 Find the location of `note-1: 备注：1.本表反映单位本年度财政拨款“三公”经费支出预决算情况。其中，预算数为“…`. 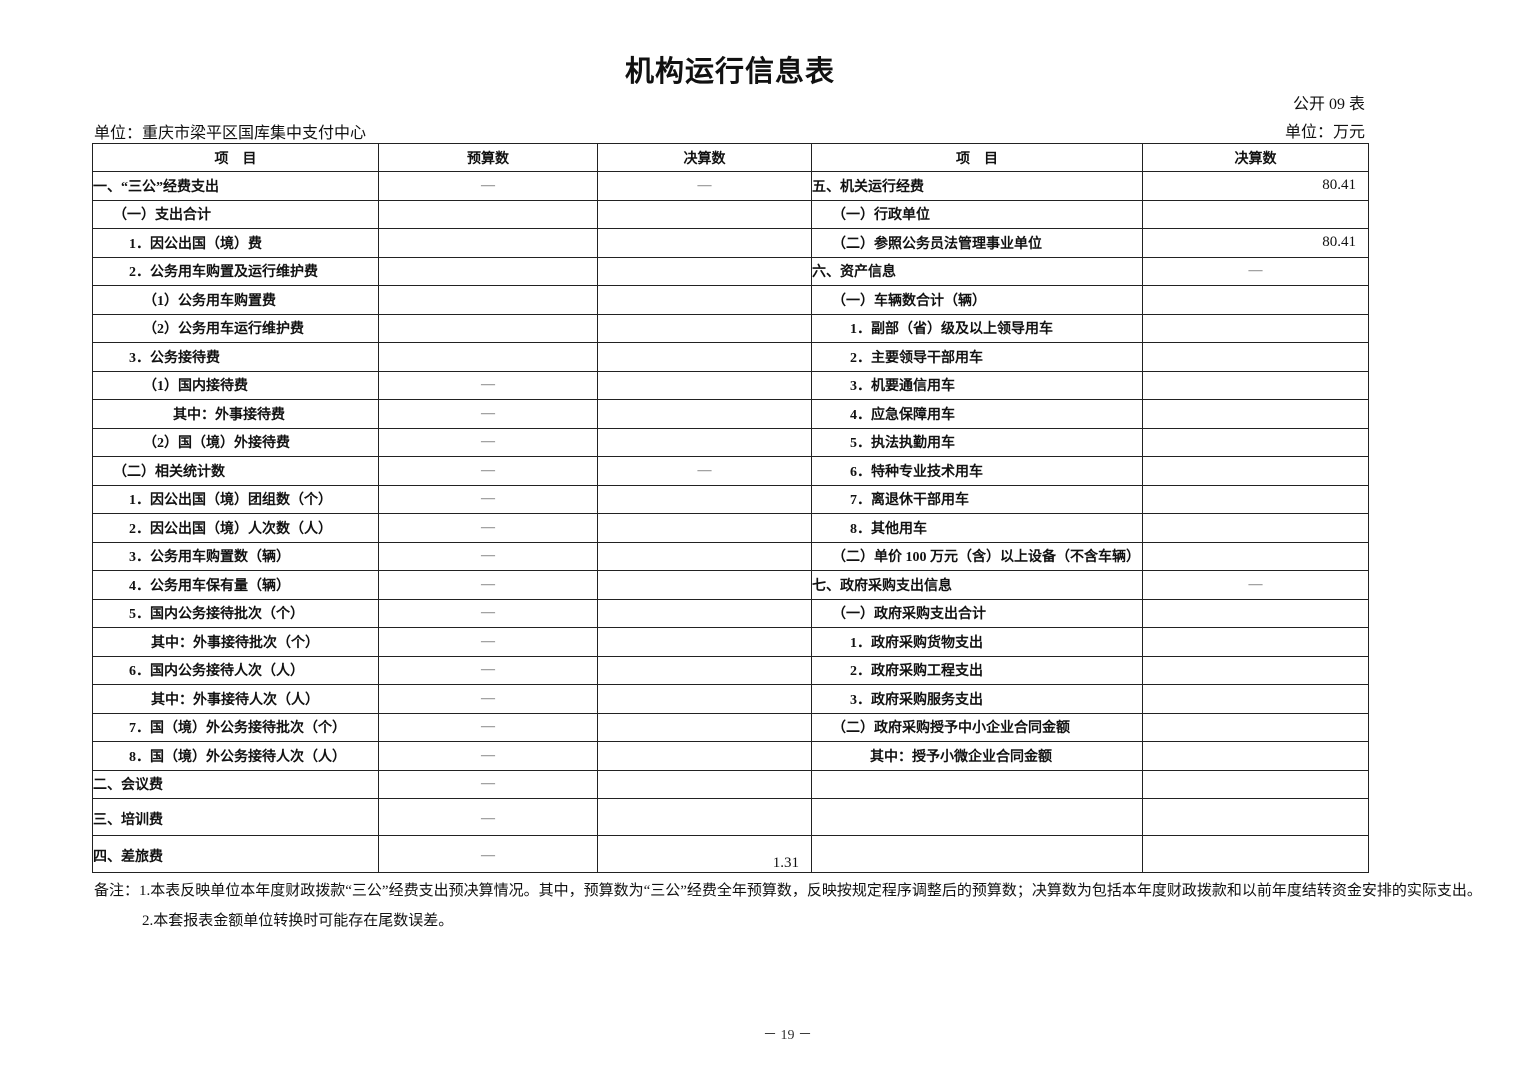

note-1: 备注：1.本表反映单位本年度财政拨款“三公”经费支出预决算情况。其中，预算数为“… is located at coordinates (788, 891).